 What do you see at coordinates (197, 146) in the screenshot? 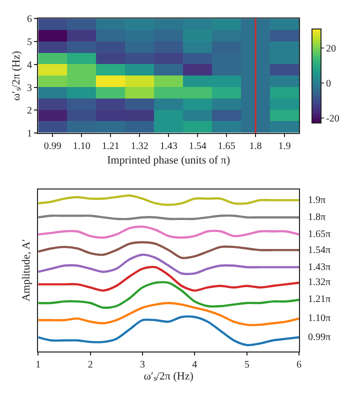
I see `x-tick-label: 1.54` at bounding box center [197, 146].